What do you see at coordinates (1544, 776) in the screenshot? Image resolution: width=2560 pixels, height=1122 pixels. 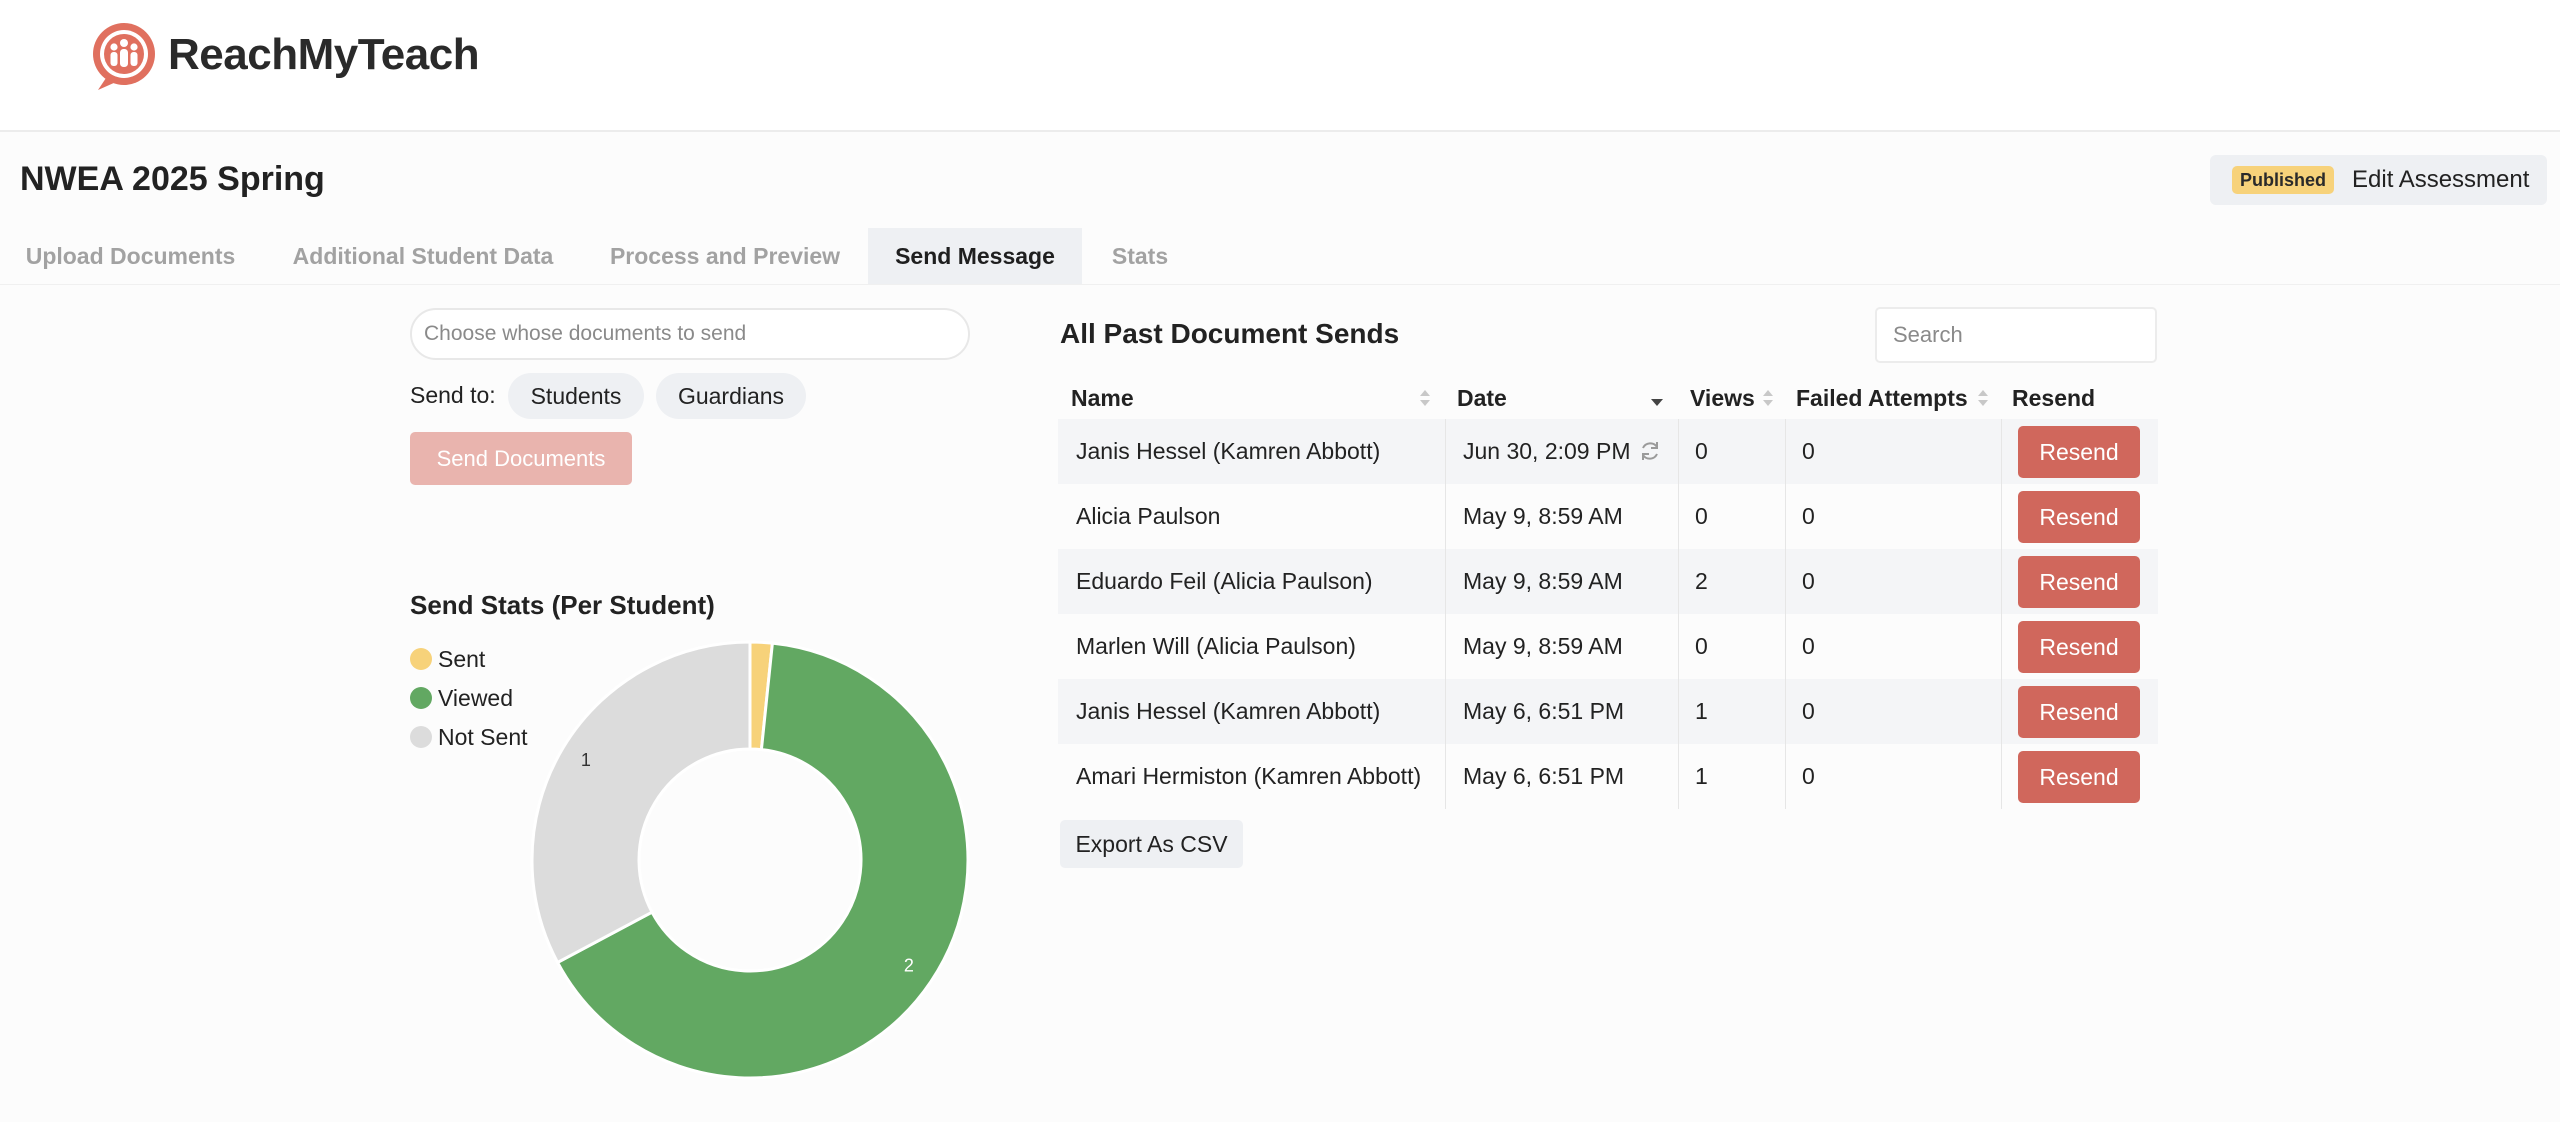 I see `cell-date: May 6, 6:51 PM` at bounding box center [1544, 776].